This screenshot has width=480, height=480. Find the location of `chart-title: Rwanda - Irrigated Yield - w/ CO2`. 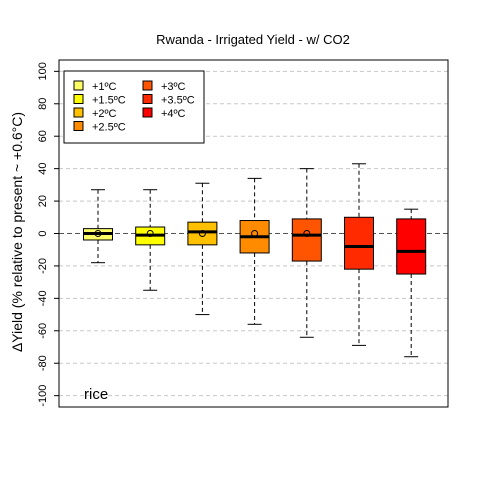

chart-title: Rwanda - Irrigated Yield - w/ CO2 is located at coordinates (253, 39).